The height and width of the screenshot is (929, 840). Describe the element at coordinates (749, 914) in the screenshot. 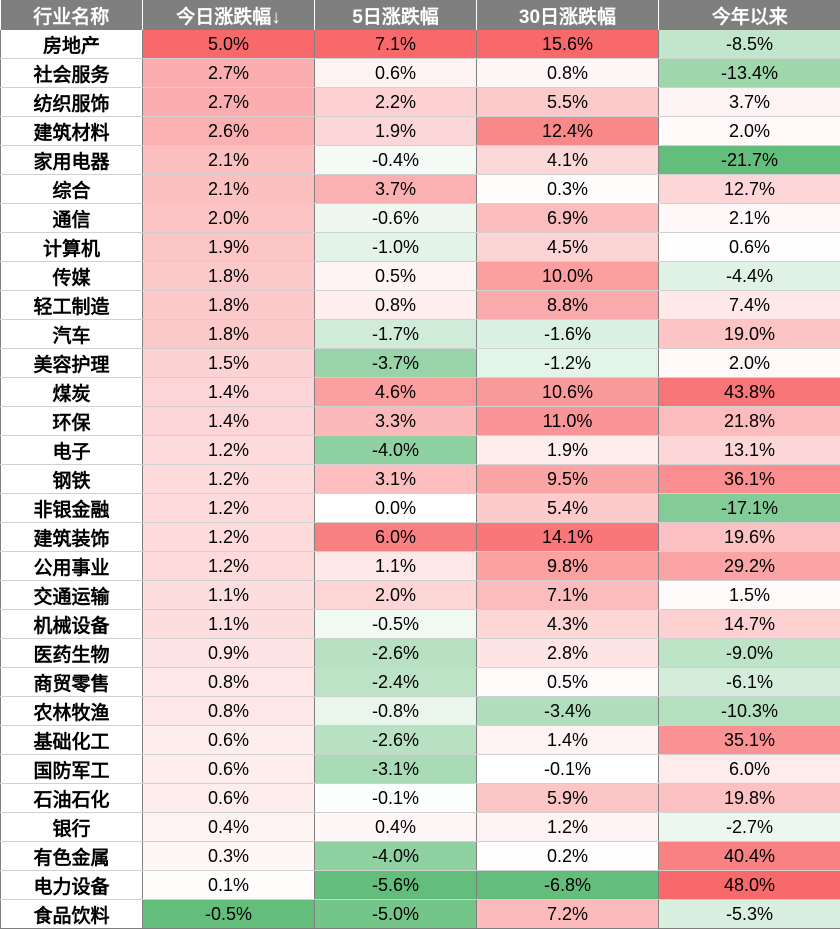

I see `ytd-change-cell: -5.3%` at that location.